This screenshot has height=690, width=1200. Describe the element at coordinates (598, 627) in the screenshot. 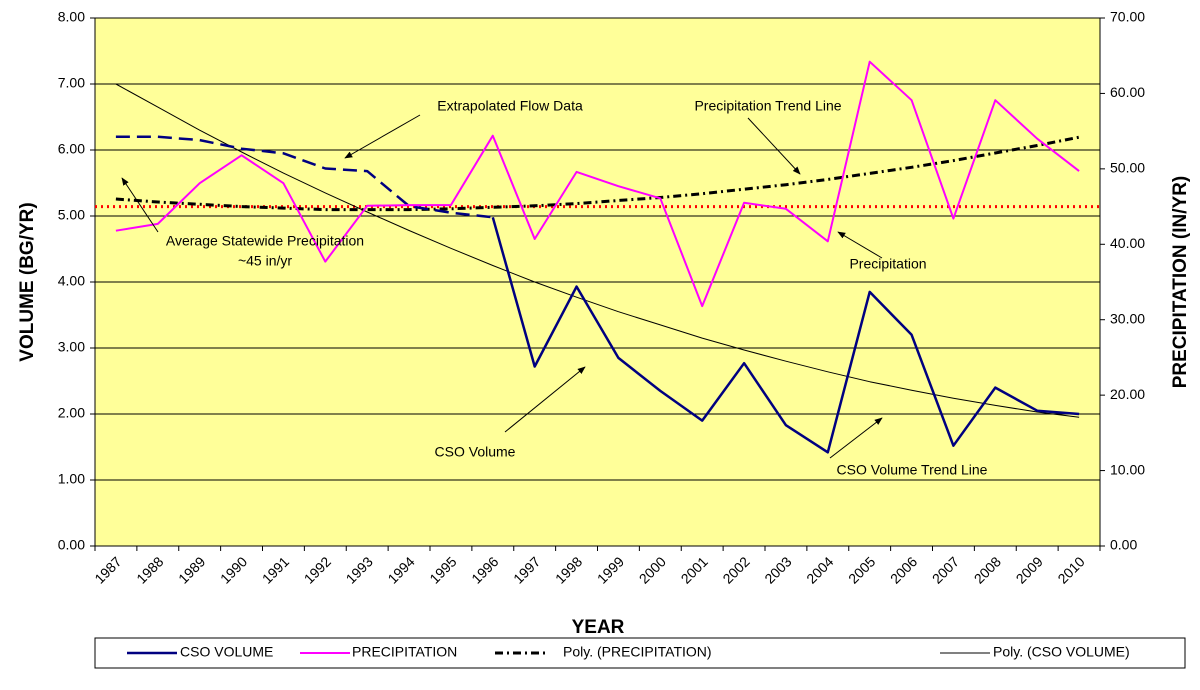

I see `x-axis-title: YEAR` at that location.